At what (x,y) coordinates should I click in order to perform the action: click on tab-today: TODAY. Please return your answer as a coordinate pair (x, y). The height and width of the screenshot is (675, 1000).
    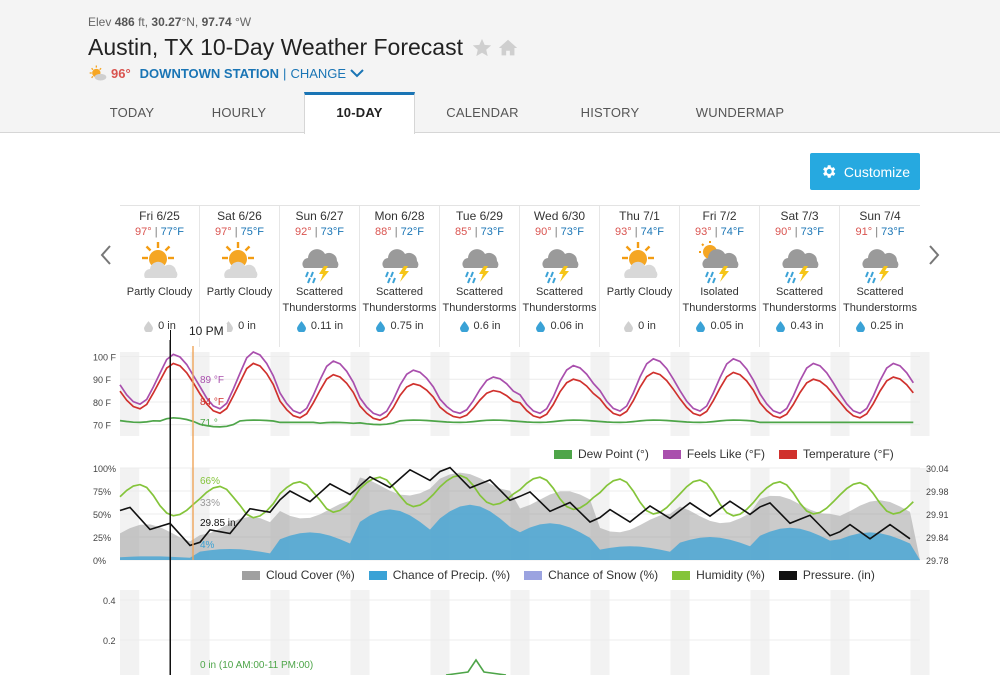
    Looking at the image, I should click on (132, 112).